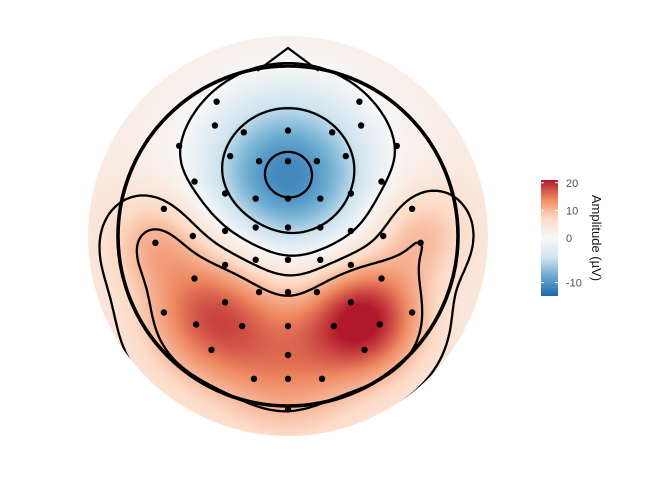  What do you see at coordinates (572, 211) in the screenshot?
I see `colorbar-tick-label: 10` at bounding box center [572, 211].